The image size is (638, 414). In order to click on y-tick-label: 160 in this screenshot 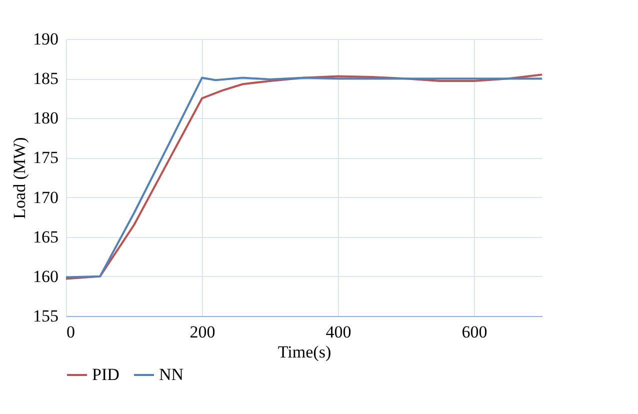, I will do `click(45, 276)`.